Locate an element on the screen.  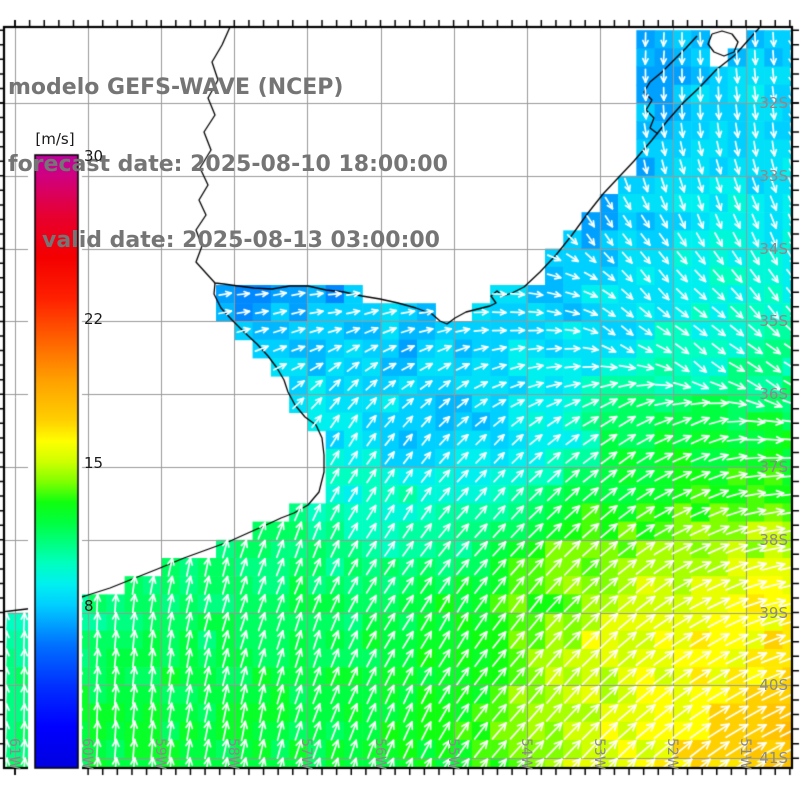
lon-label: 54W is located at coordinates (525, 754).